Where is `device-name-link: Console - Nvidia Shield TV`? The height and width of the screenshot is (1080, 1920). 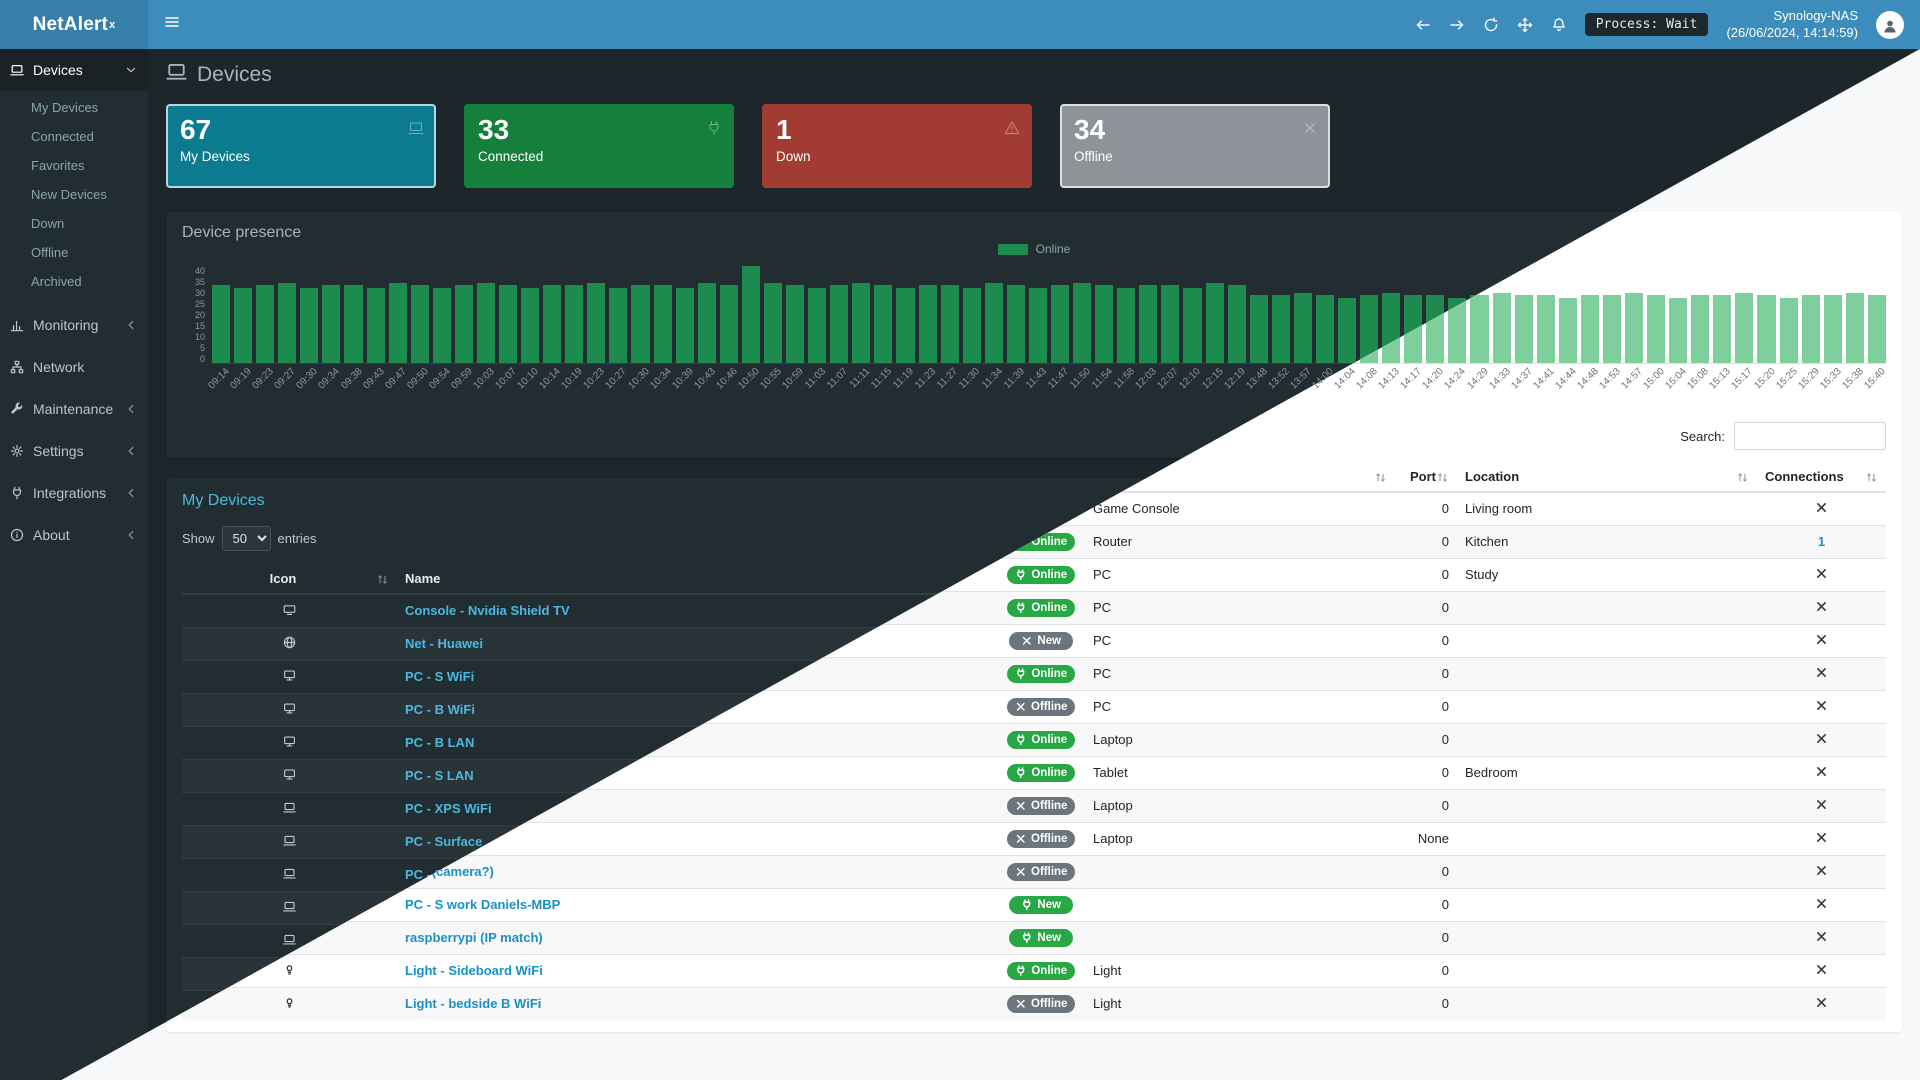
device-name-link: Console - Nvidia Shield TV is located at coordinates (487, 611).